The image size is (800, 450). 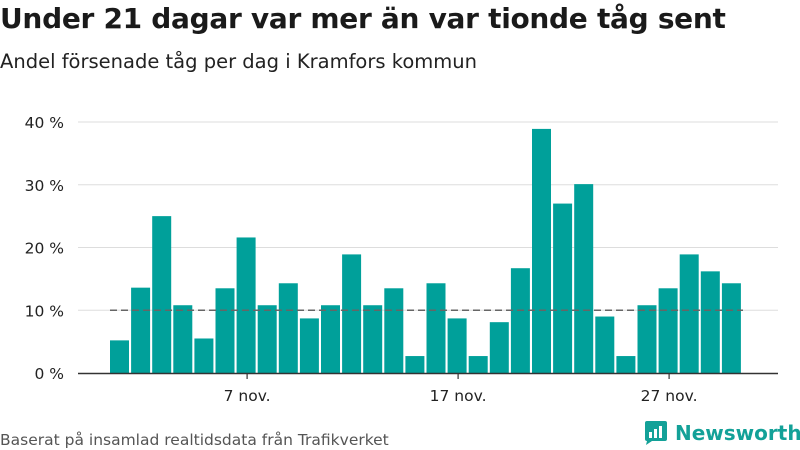 I want to click on x-tick-labels: 7 nov. 17 nov. 27 nov., so click(x=461, y=389).